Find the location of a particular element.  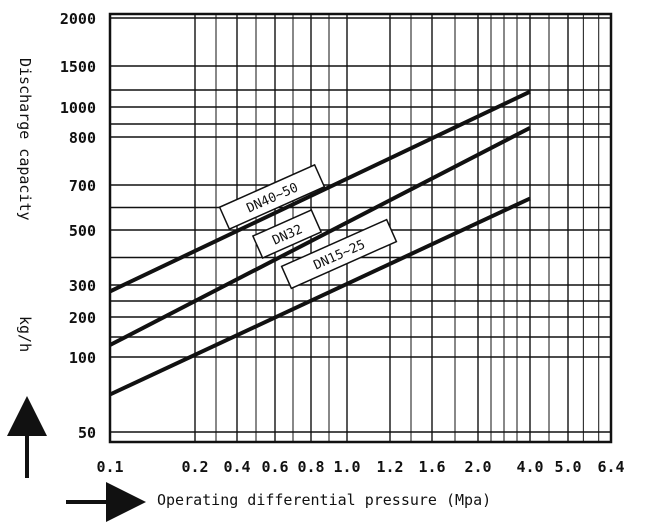

y-tick-labels: 50 100 200 300 500 700 800 1000 1500 2000 is located at coordinates (78, 226).